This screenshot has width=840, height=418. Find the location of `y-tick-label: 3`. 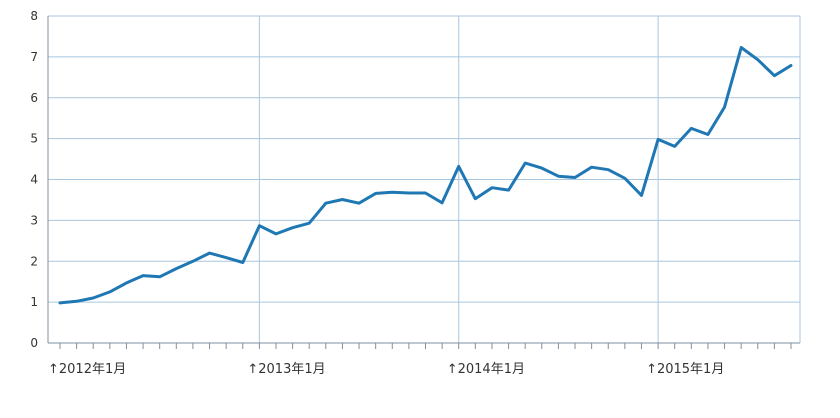

y-tick-label: 3 is located at coordinates (34, 220).